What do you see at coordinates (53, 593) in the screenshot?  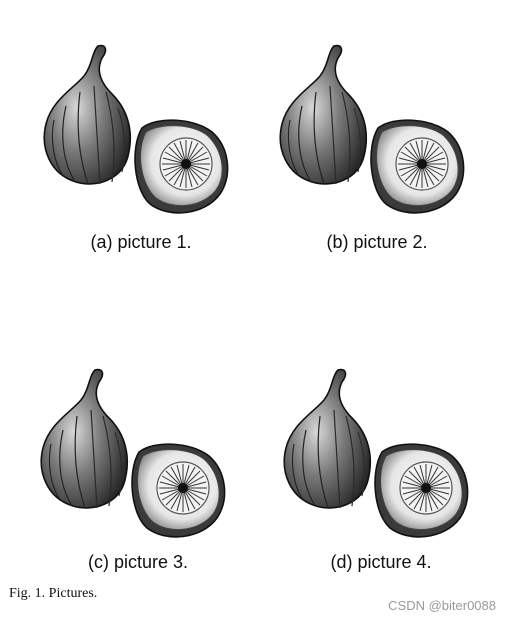 I see `figure-caption: Fig. 1. Pictures.` at bounding box center [53, 593].